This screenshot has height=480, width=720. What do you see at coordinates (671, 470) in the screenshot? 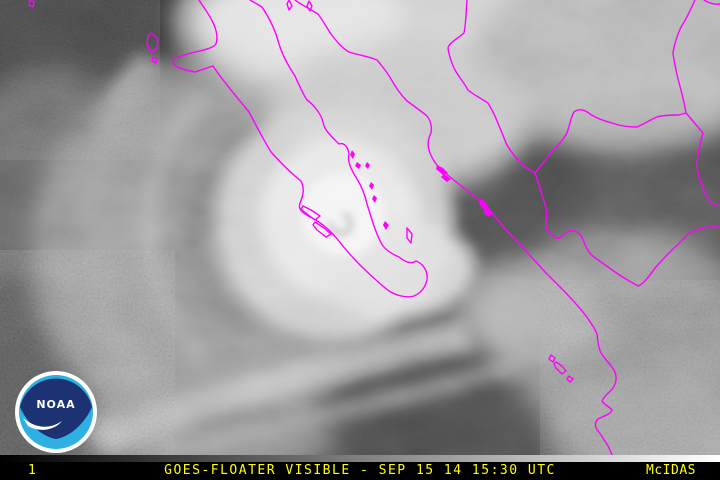
I see `source-label: McIDAS` at bounding box center [671, 470].